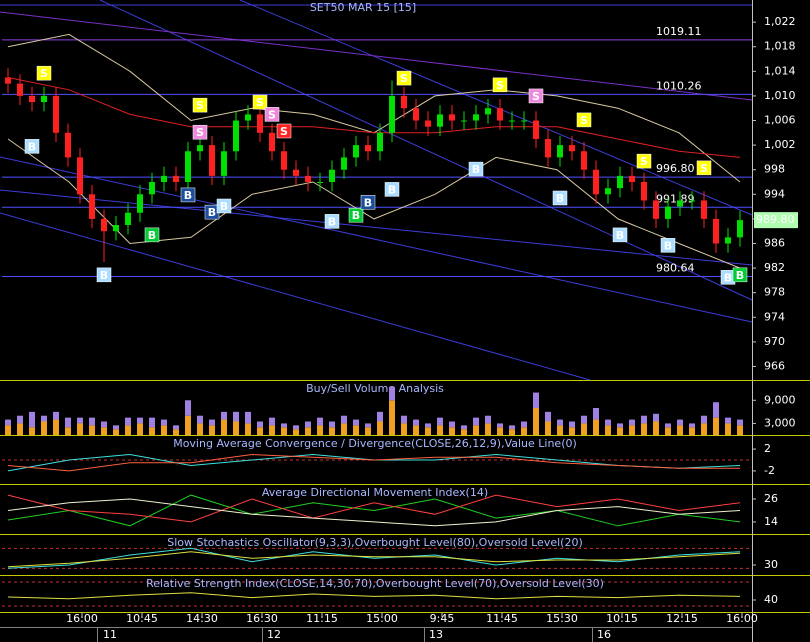 The width and height of the screenshot is (810, 642). Describe the element at coordinates (110, 634) in the screenshot. I see `date-label: 11` at that location.